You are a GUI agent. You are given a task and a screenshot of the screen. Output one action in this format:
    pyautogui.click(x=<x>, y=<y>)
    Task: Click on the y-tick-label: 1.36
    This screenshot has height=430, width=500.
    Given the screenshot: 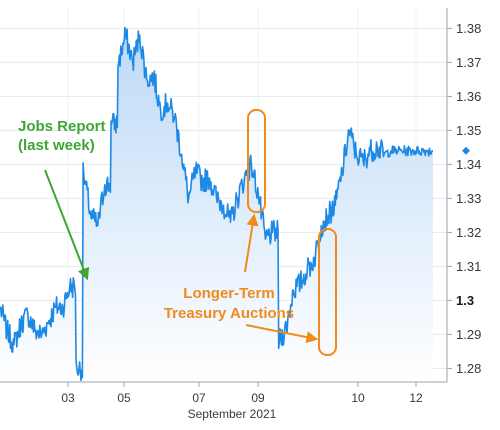 What is the action you would take?
    pyautogui.click(x=468, y=96)
    